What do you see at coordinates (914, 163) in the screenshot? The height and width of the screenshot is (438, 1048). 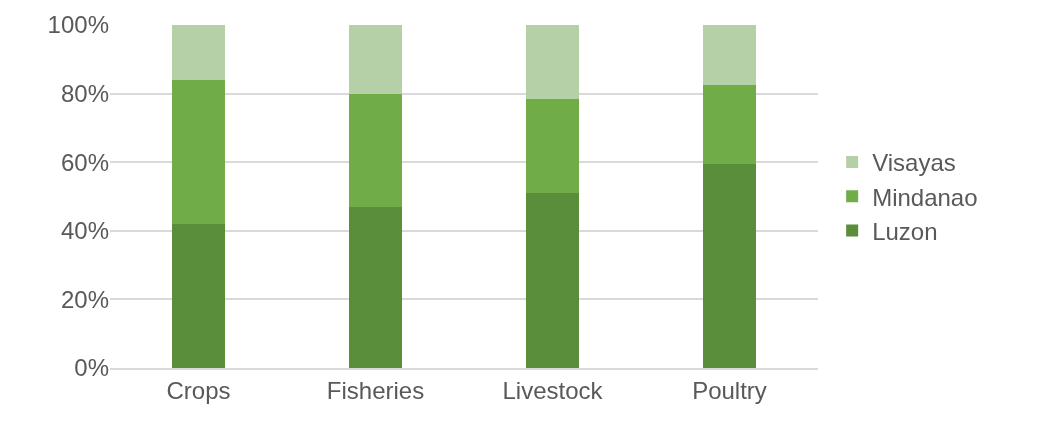 I see `legend-label: Visayas` at bounding box center [914, 163].